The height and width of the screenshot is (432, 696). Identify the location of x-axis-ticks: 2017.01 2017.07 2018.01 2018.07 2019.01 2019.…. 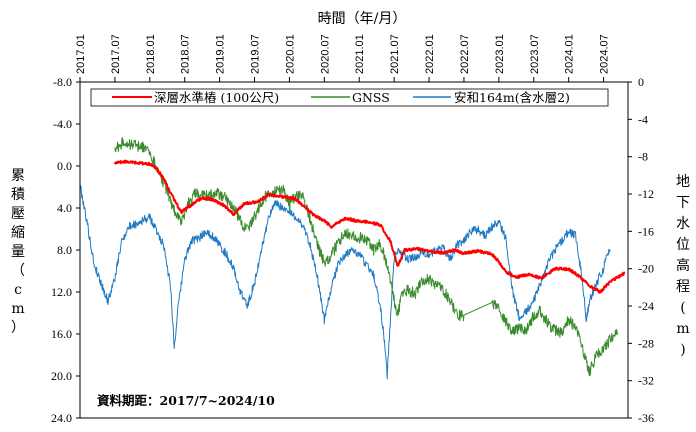
(343, 58).